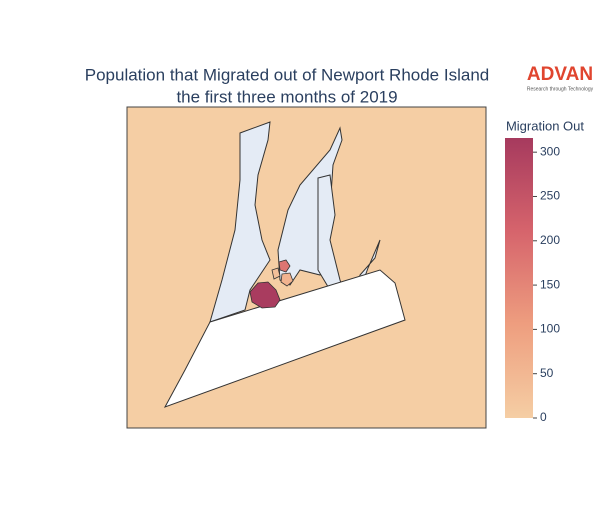 This screenshot has height=505, width=600. I want to click on colorbar-title: Migration Out, so click(545, 125).